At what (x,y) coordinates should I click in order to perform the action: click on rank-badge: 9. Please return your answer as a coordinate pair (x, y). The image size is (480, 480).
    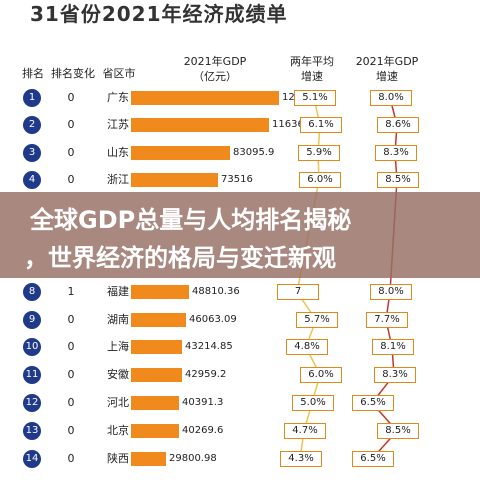
    Looking at the image, I should click on (32, 320).